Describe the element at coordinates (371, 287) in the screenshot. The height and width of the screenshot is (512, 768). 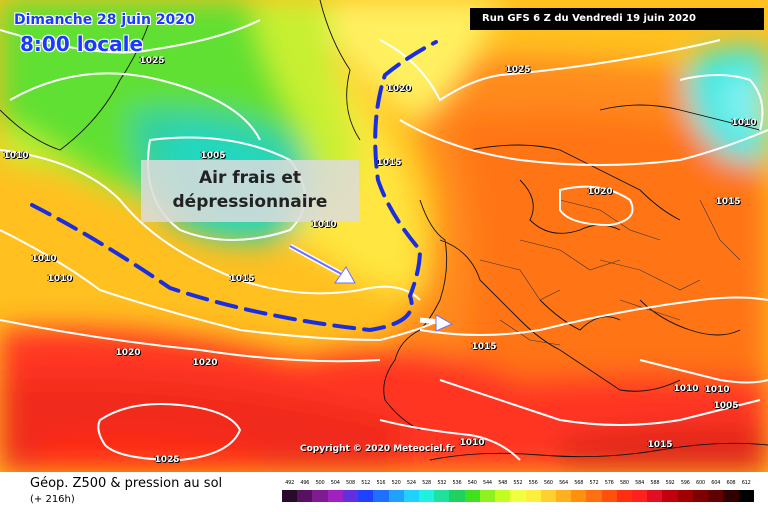
I see `airflow-arrows` at that location.